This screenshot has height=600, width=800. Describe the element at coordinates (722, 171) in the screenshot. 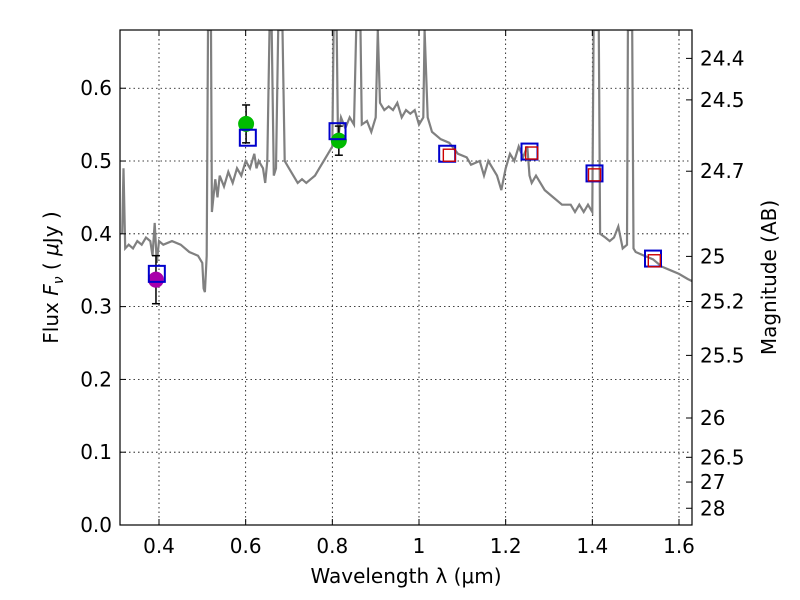

I see `right-tick-label: 24.7` at that location.